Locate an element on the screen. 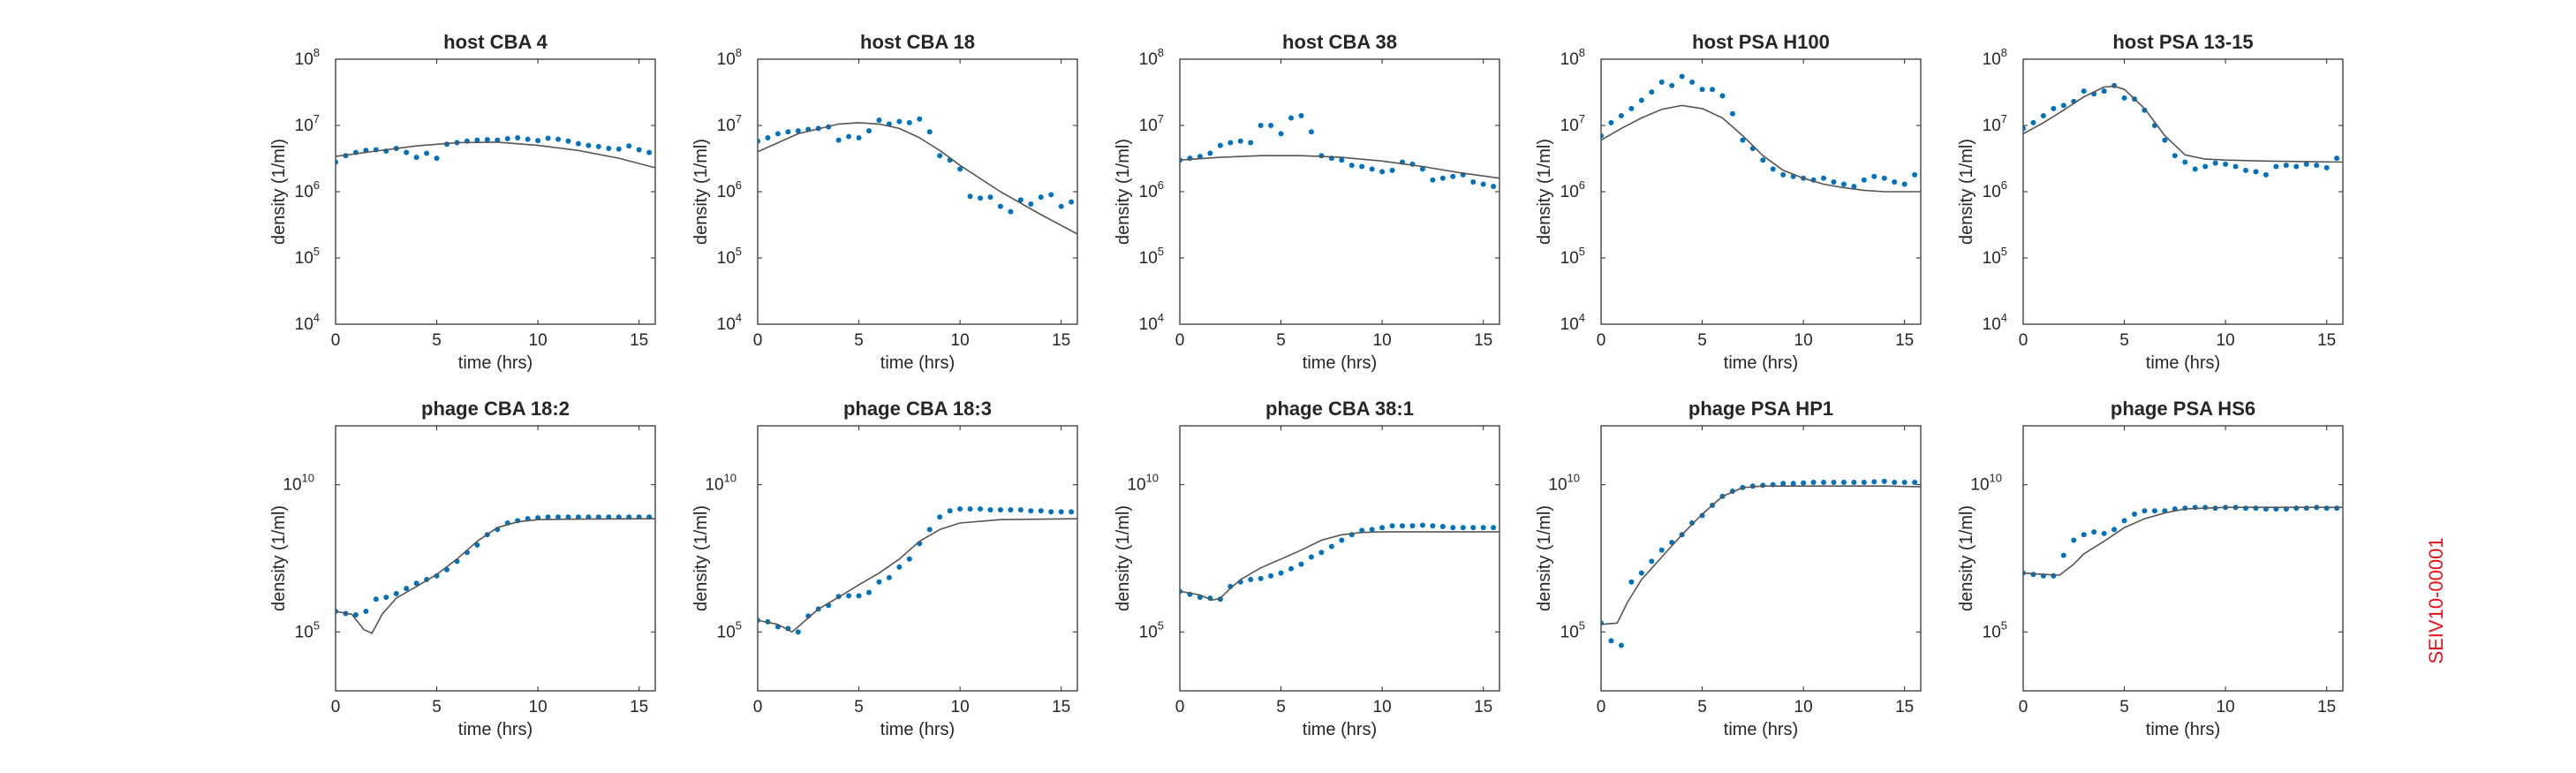 This screenshot has width=2576, height=773. y-tick-label: 10⁷ is located at coordinates (1151, 123).